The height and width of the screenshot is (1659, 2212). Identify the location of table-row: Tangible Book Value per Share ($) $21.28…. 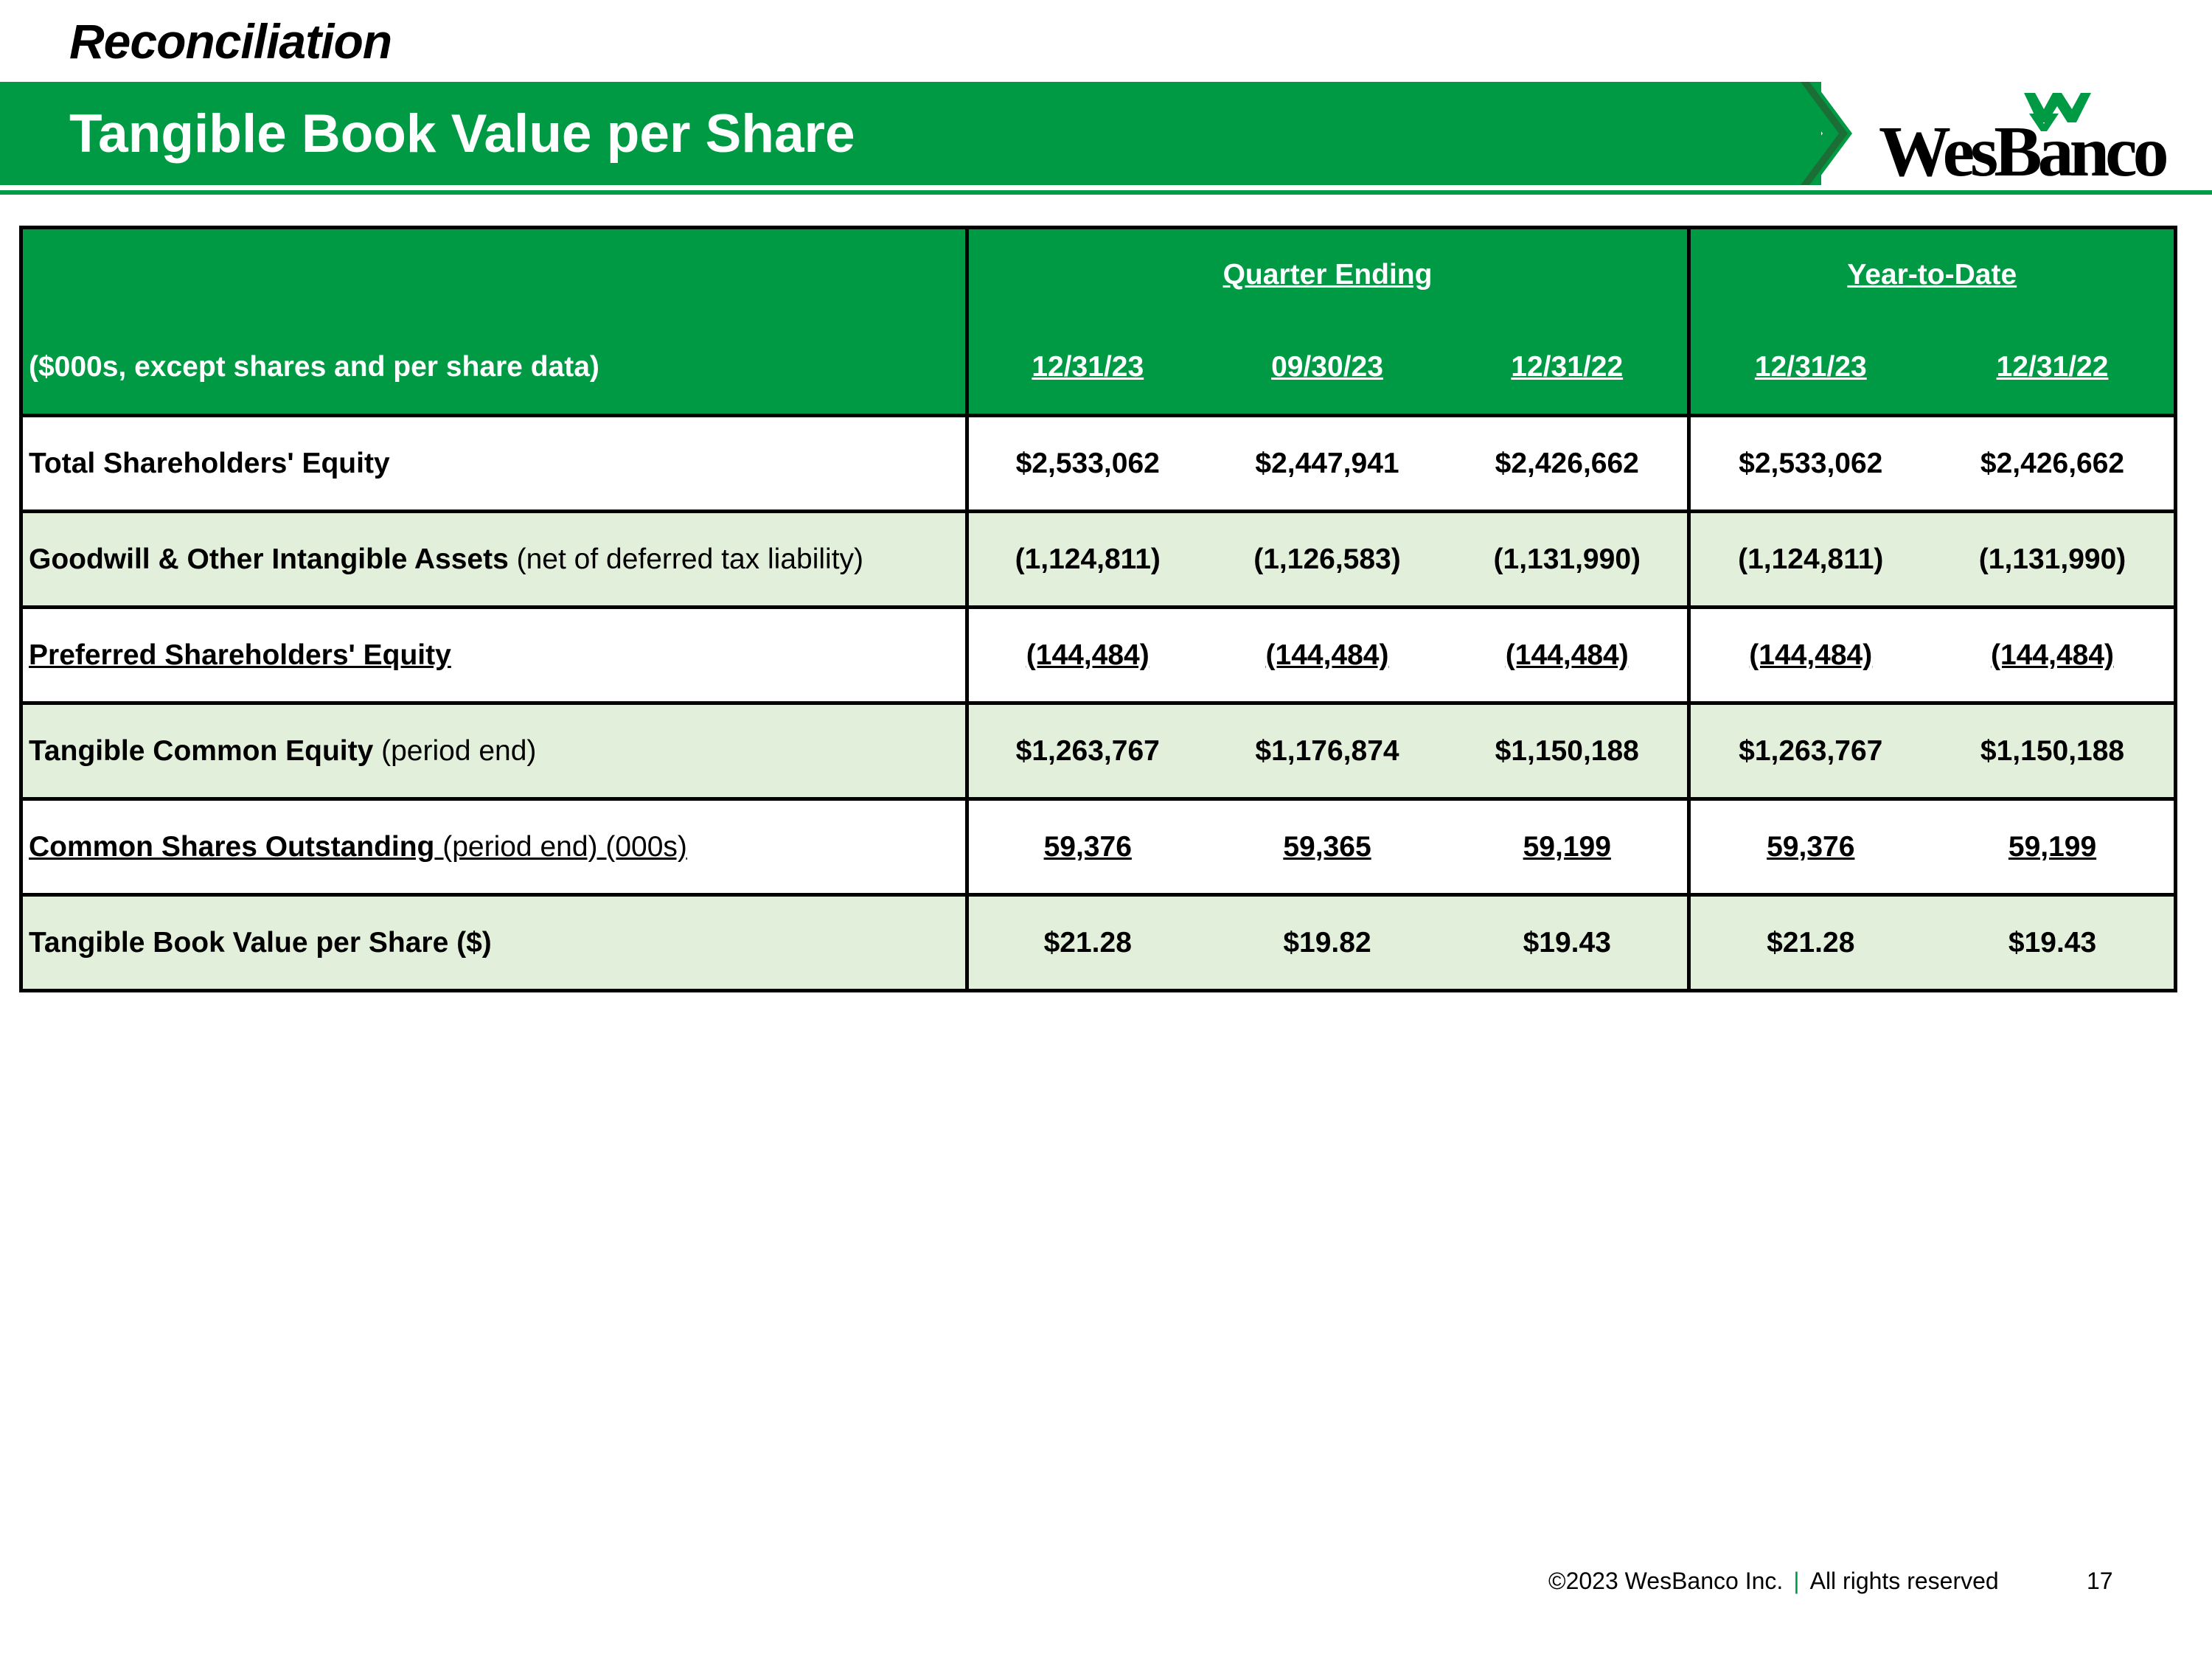
(1098, 941).